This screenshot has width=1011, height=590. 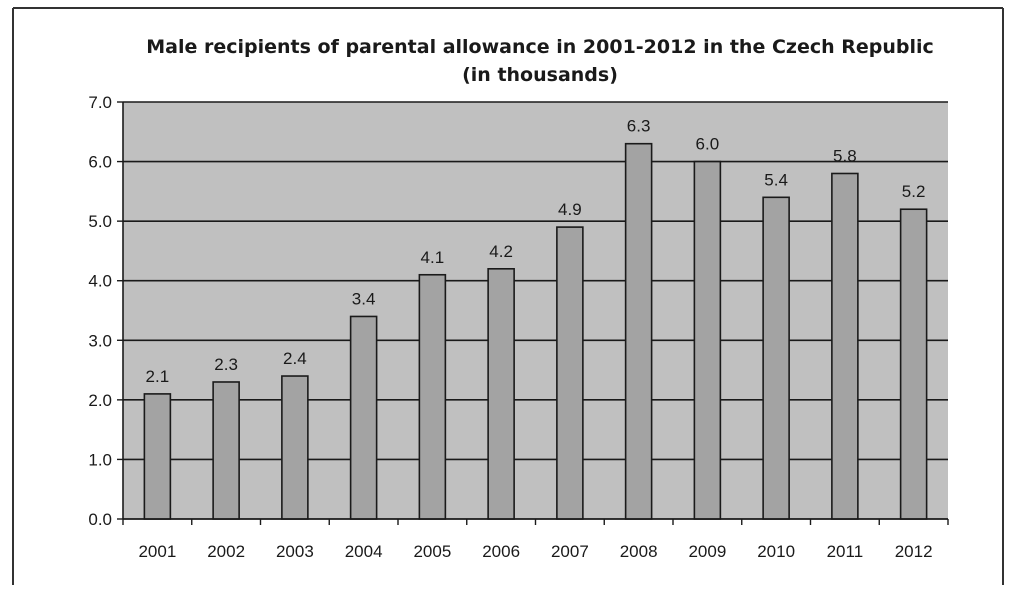 What do you see at coordinates (845, 551) in the screenshot?
I see `x-tick-label: 2011` at bounding box center [845, 551].